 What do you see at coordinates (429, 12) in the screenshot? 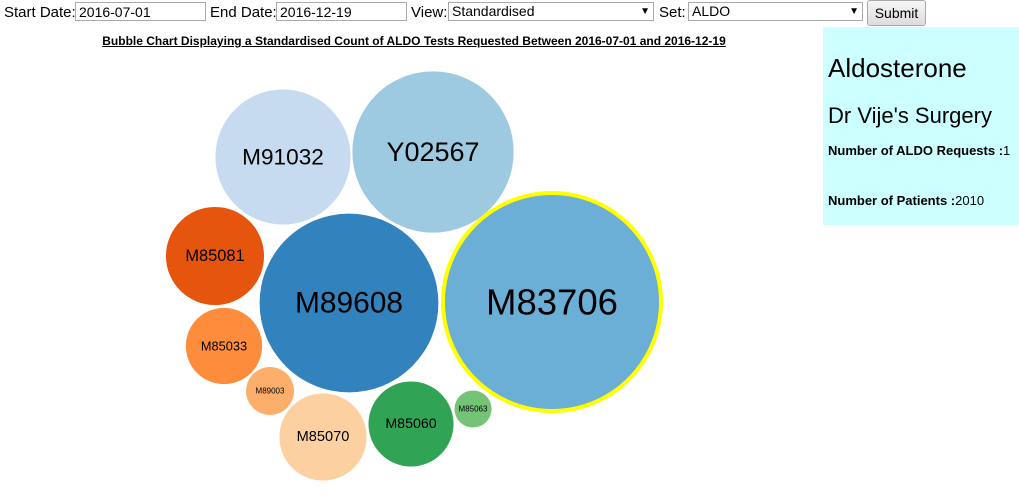
I see `view-label: View:` at bounding box center [429, 12].